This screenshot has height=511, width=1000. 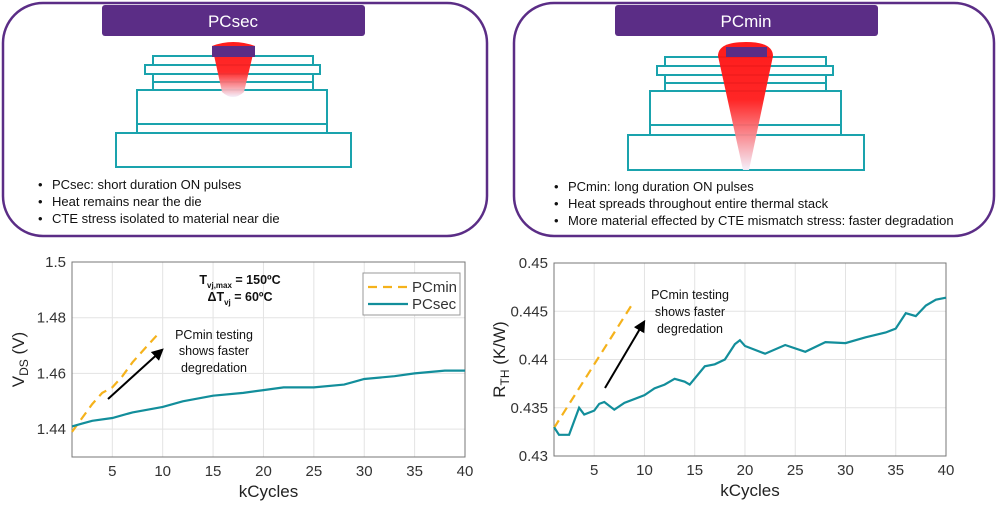 What do you see at coordinates (166, 218) in the screenshot?
I see `bullet-item: CTE stress isolated to material near die` at bounding box center [166, 218].